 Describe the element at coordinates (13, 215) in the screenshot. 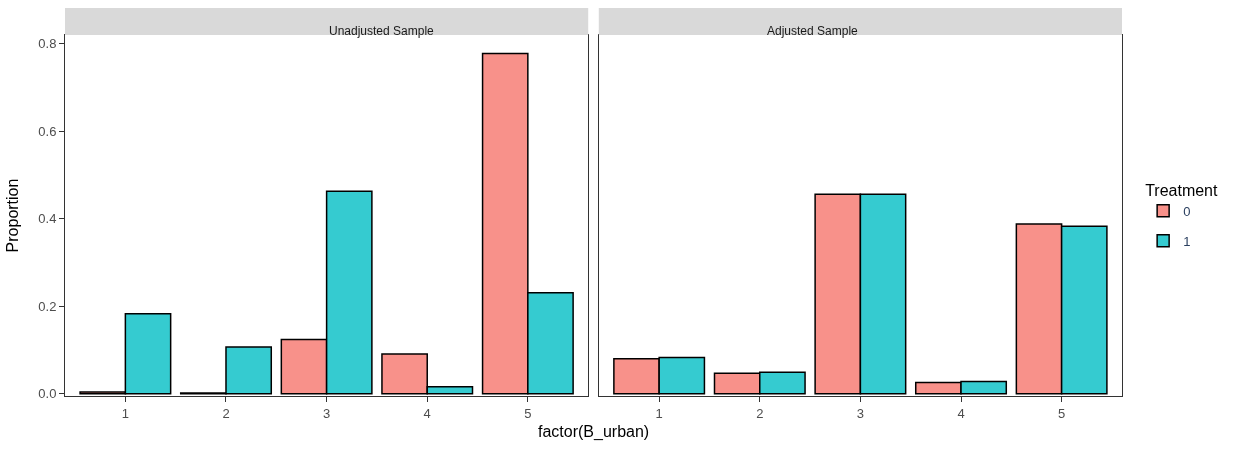

I see `y-axis-title: Proportion` at that location.